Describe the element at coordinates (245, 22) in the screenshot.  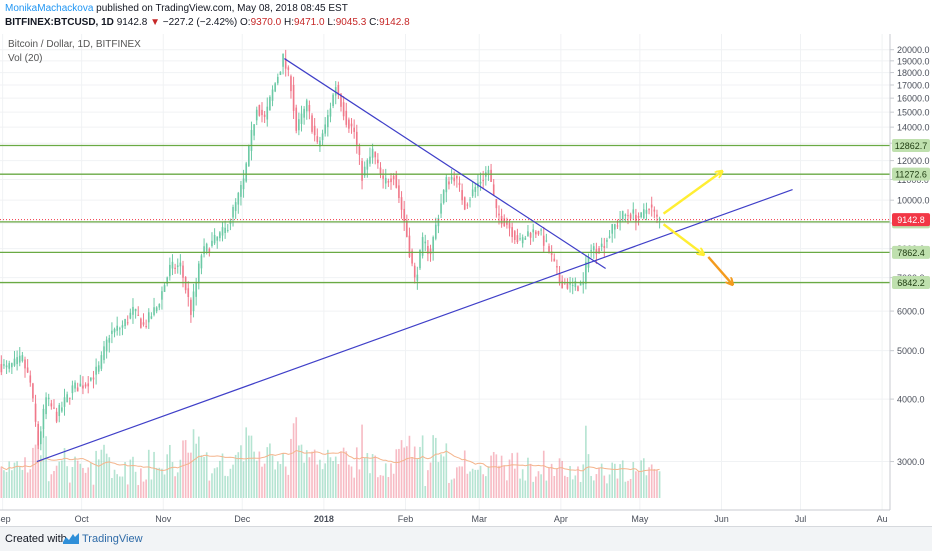
I see `open-label: O:` at that location.